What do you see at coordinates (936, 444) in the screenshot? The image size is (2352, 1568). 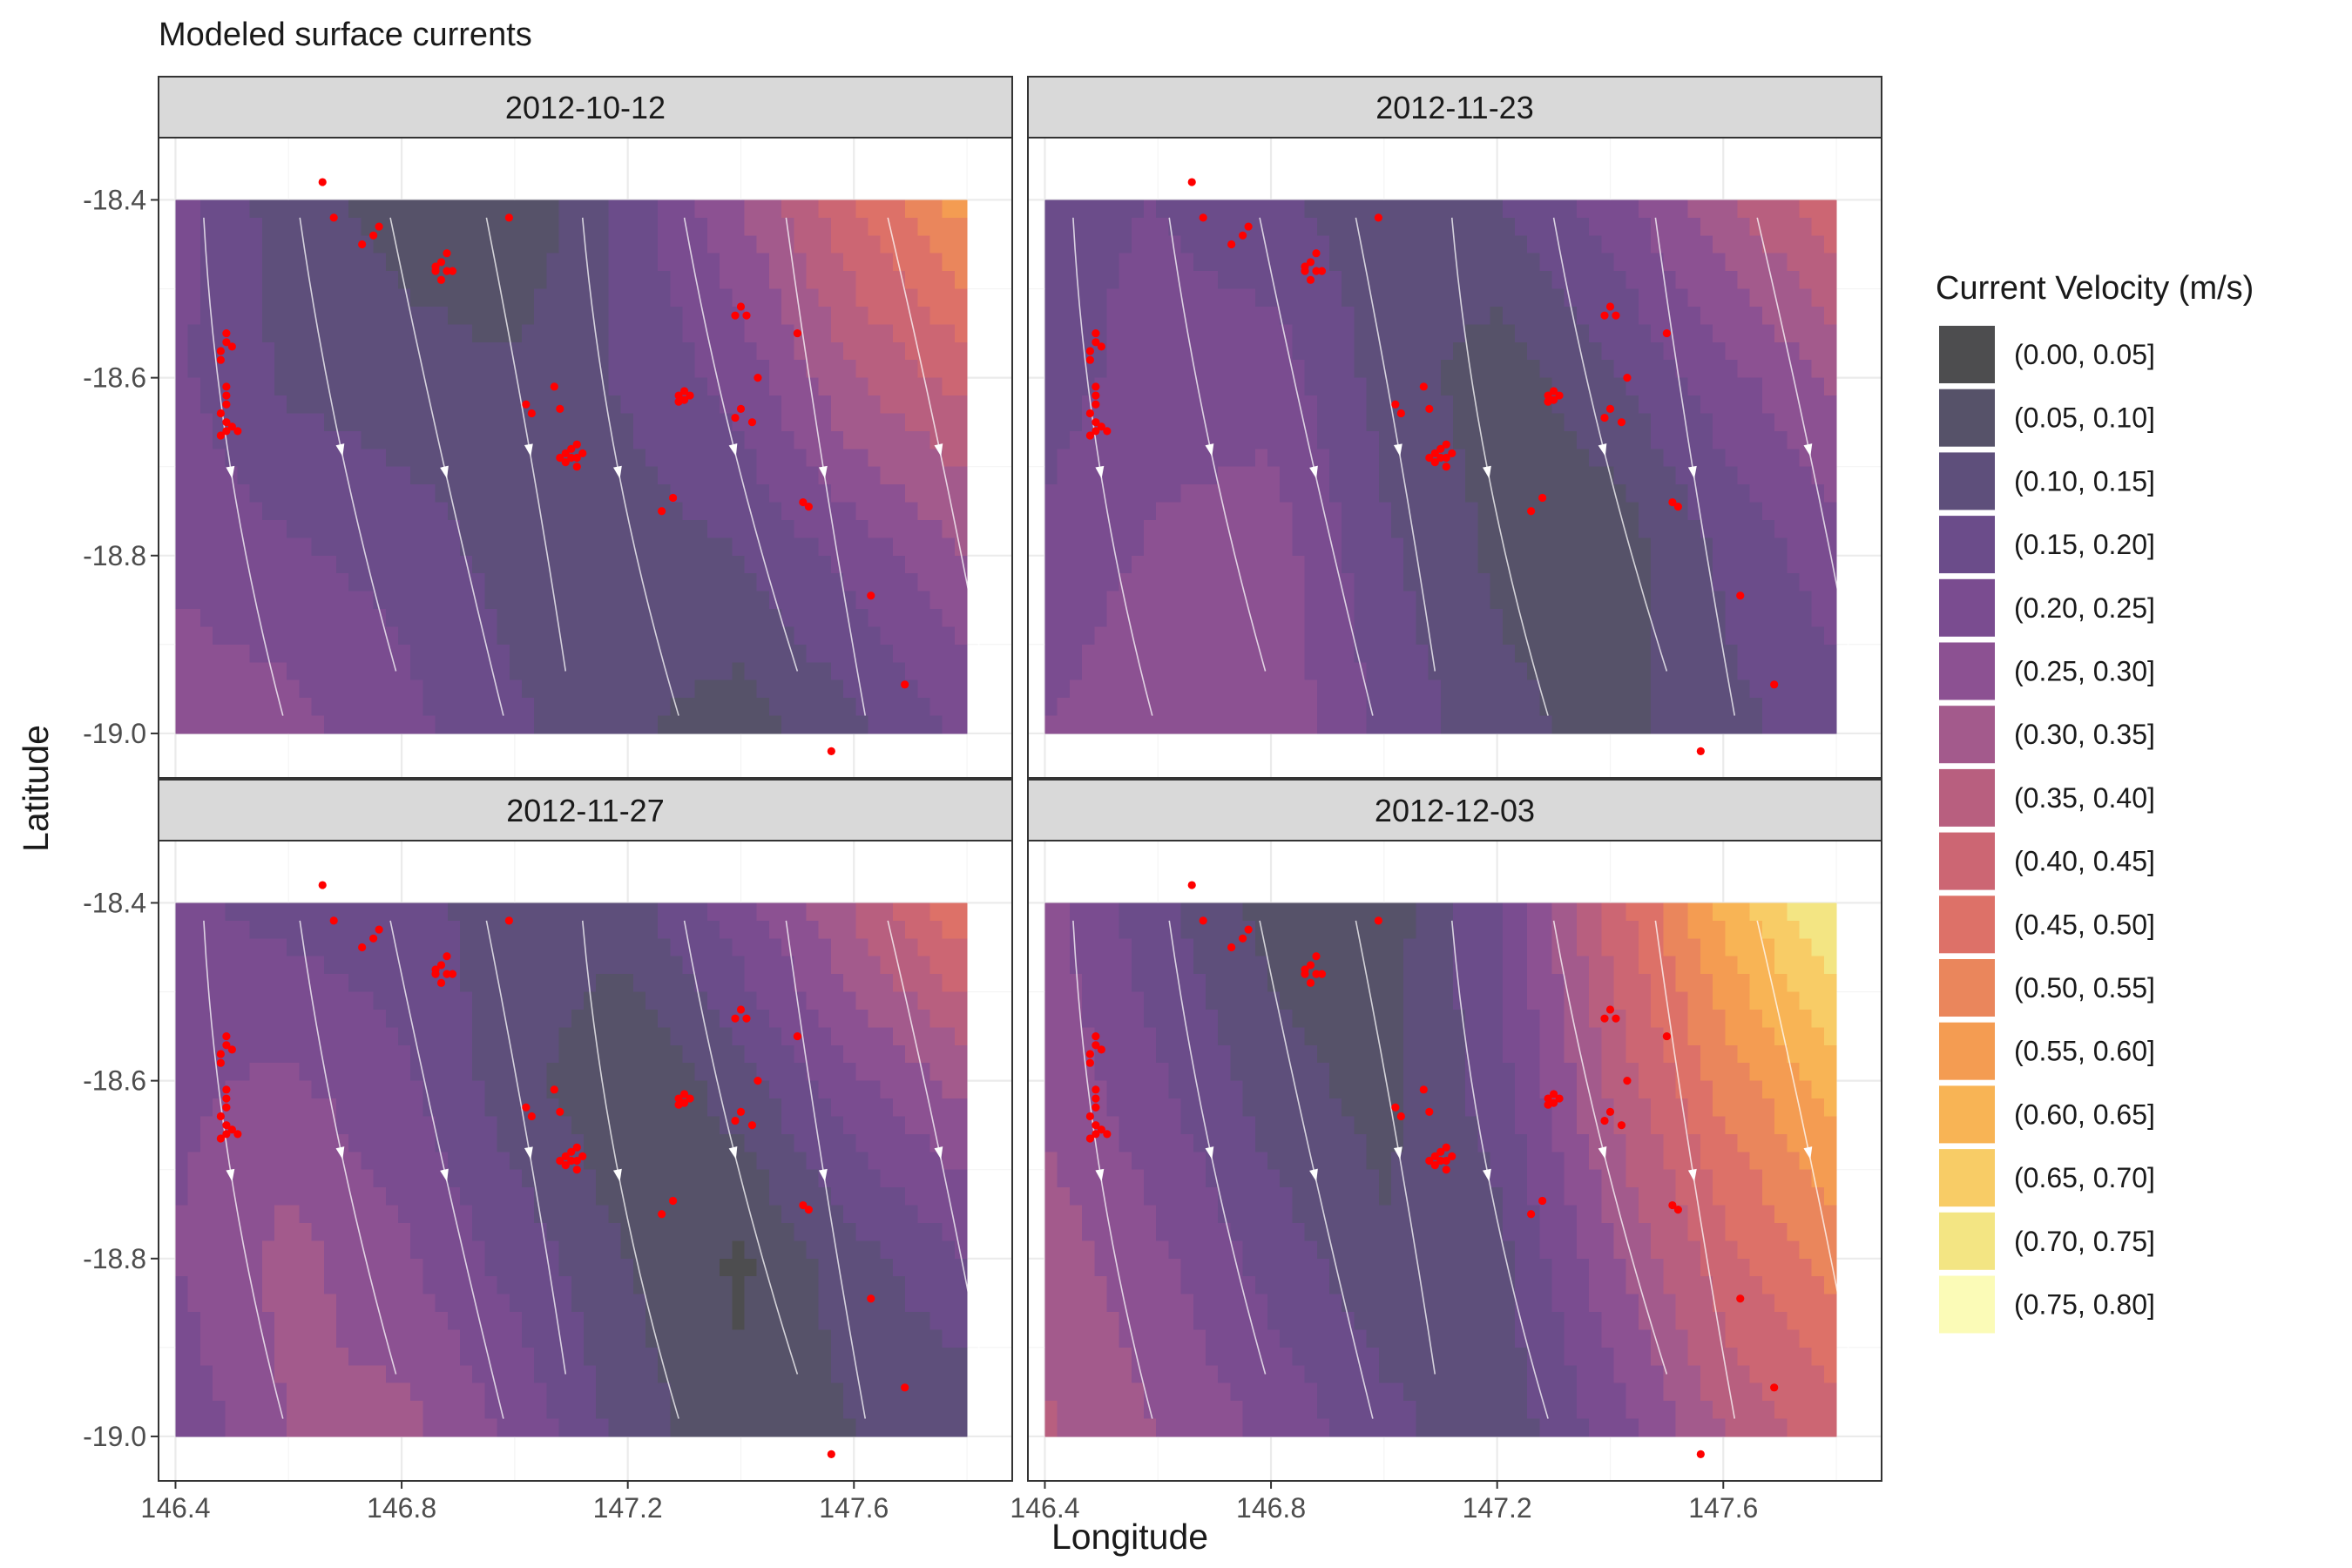 I see `streamline` at bounding box center [936, 444].